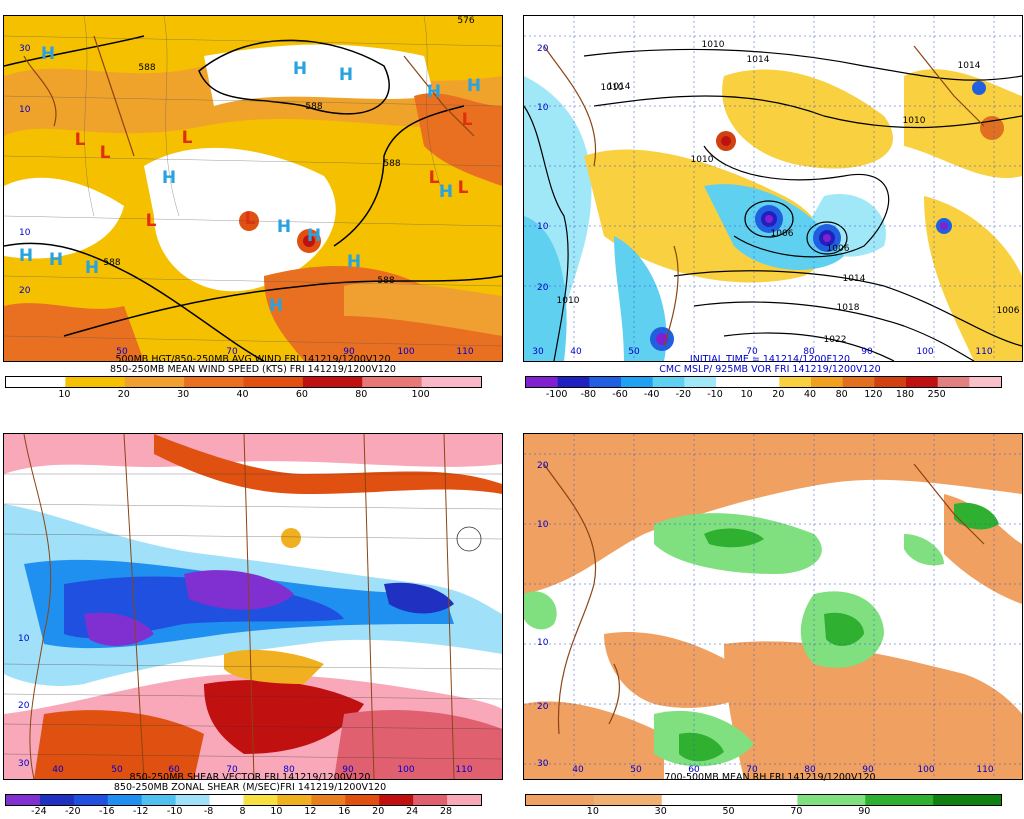  I want to click on colorbar-tick-label: 12, so click(310, 811).